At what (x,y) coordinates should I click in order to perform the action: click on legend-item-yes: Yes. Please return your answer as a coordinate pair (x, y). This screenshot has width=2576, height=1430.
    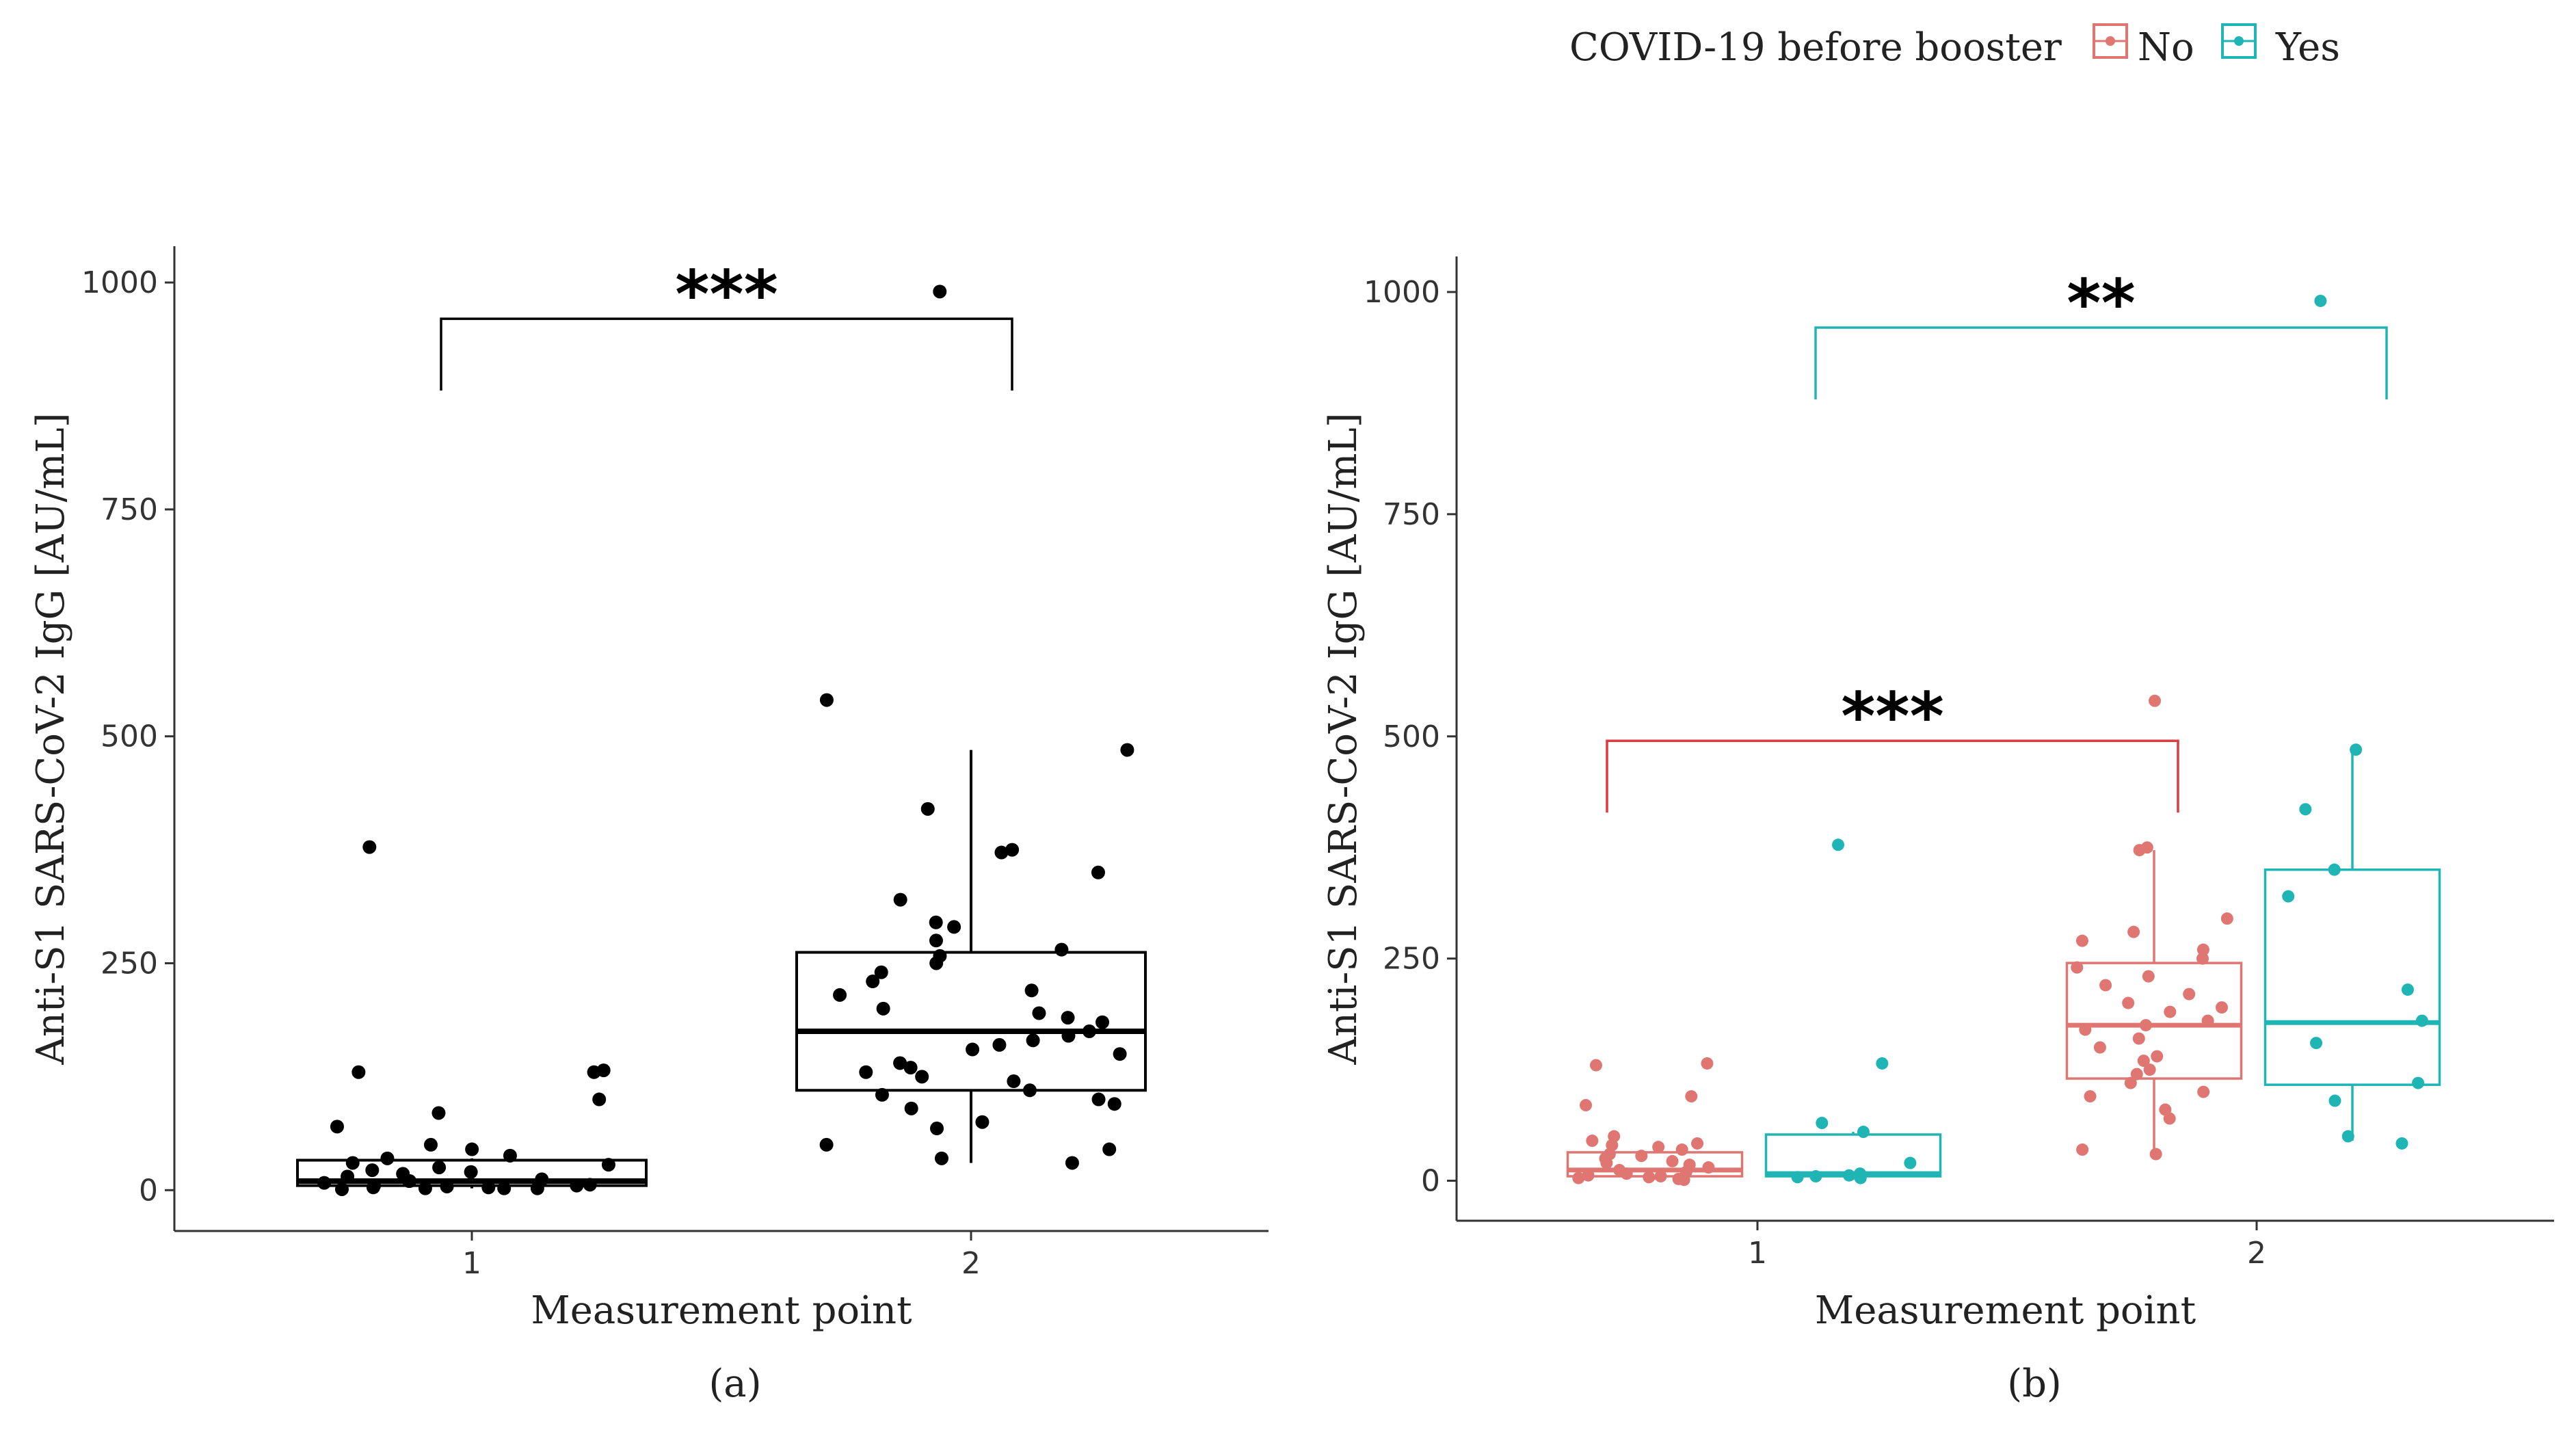
    Looking at the image, I should click on (2280, 46).